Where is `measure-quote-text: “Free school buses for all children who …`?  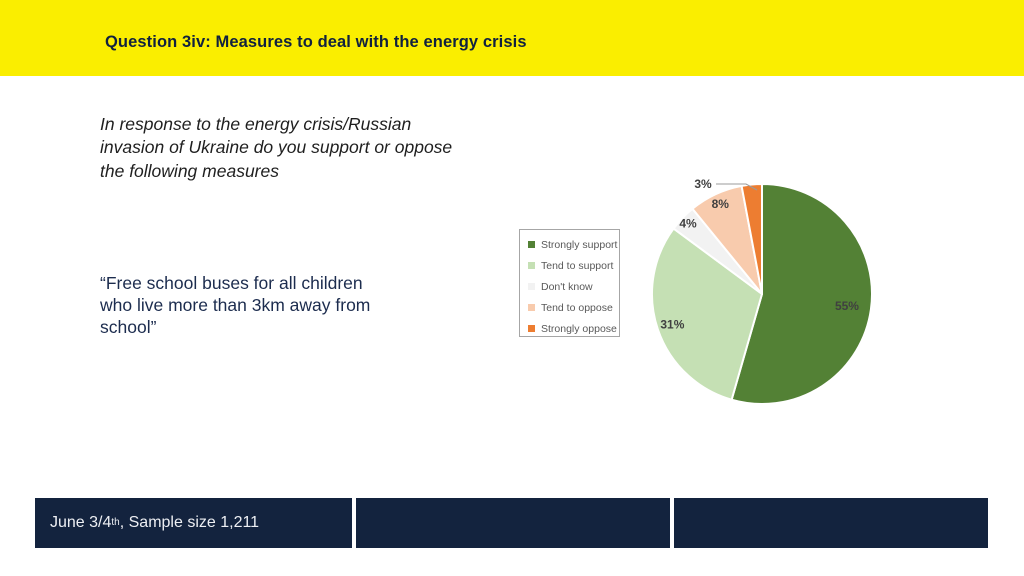
measure-quote-text: “Free school buses for all children who … is located at coordinates (235, 305).